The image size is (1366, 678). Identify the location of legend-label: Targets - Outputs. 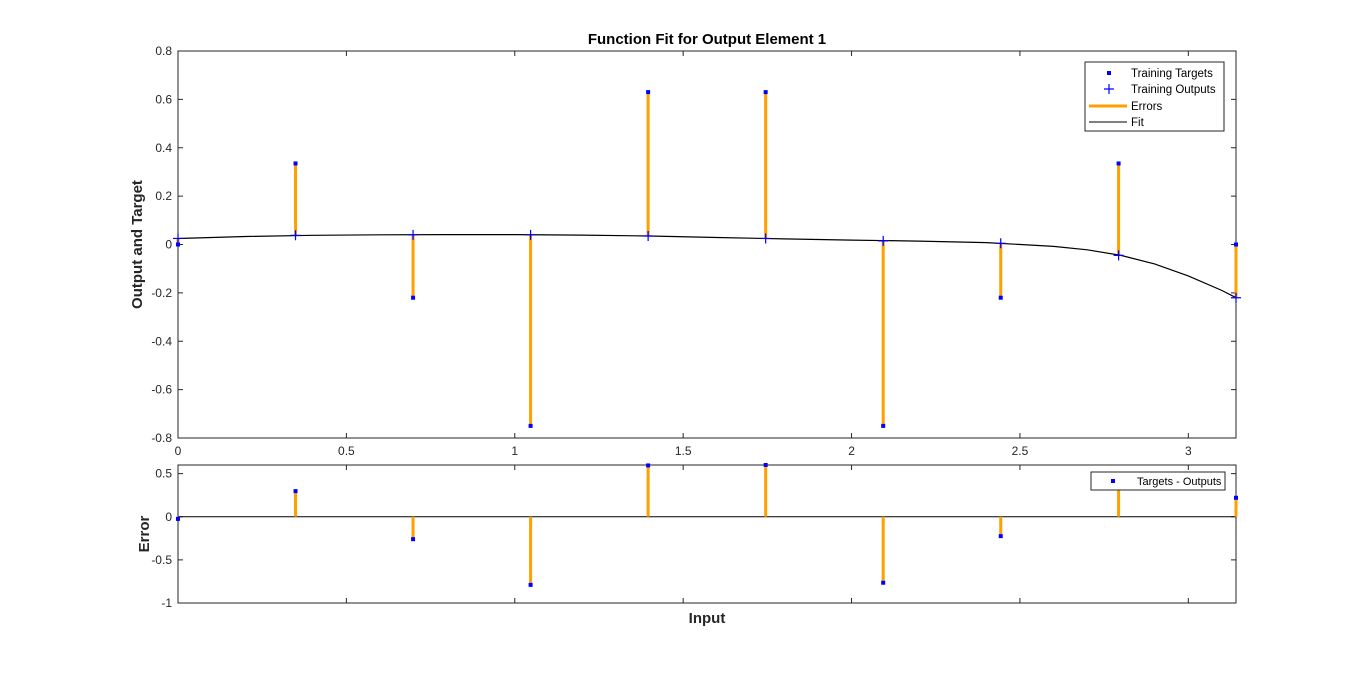
(1179, 482).